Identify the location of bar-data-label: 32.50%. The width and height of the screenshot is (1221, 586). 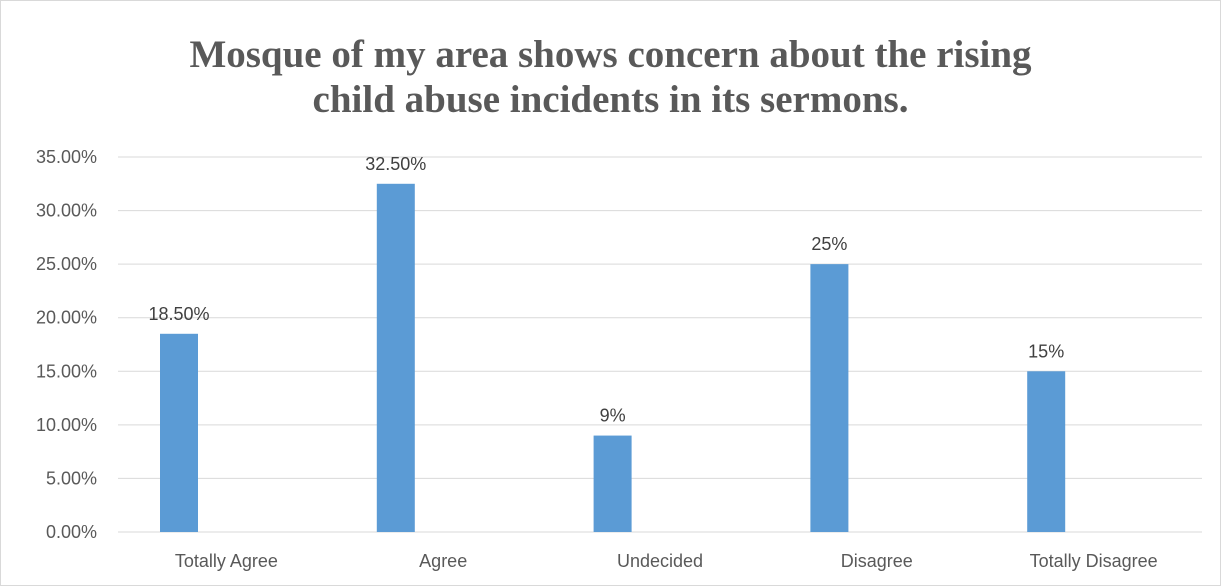
(395, 164).